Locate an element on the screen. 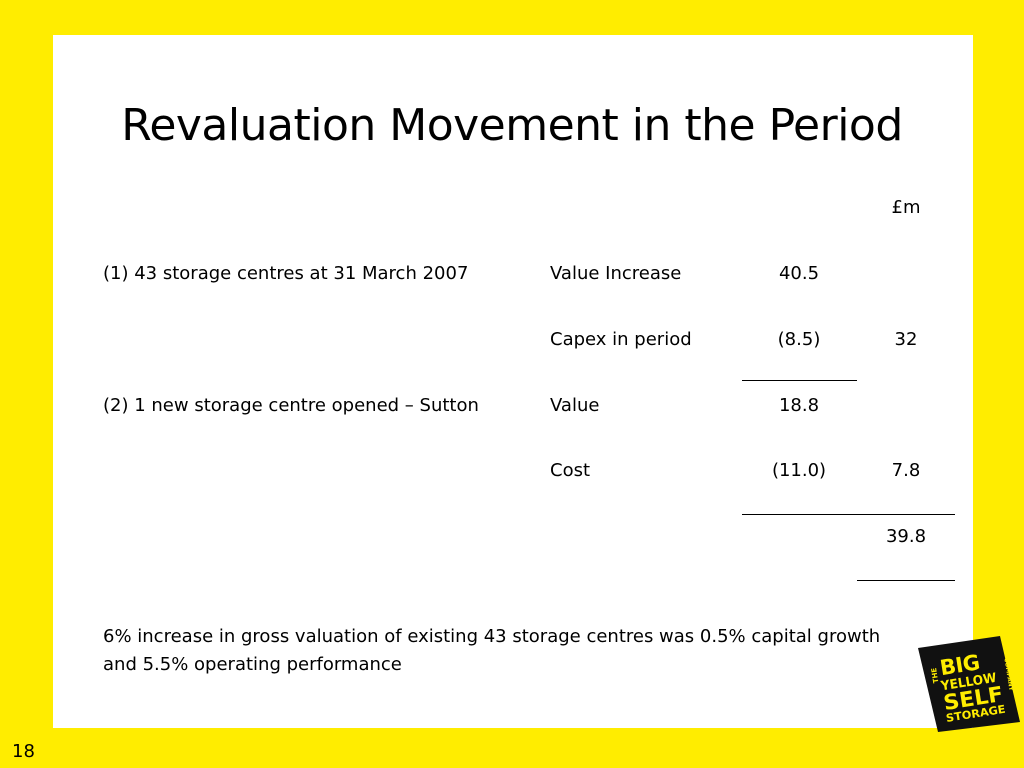 Image resolution: width=1024 pixels, height=768 pixels. logo-badge-shape is located at coordinates (969, 684).